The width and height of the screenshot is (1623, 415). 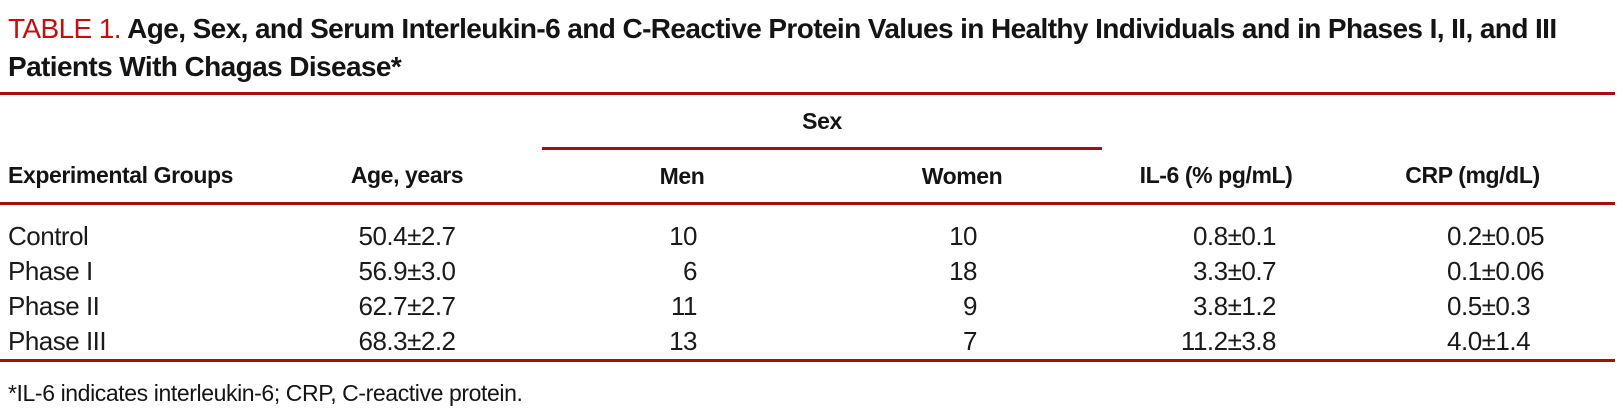 I want to click on men-cell: 13, so click(x=682, y=342).